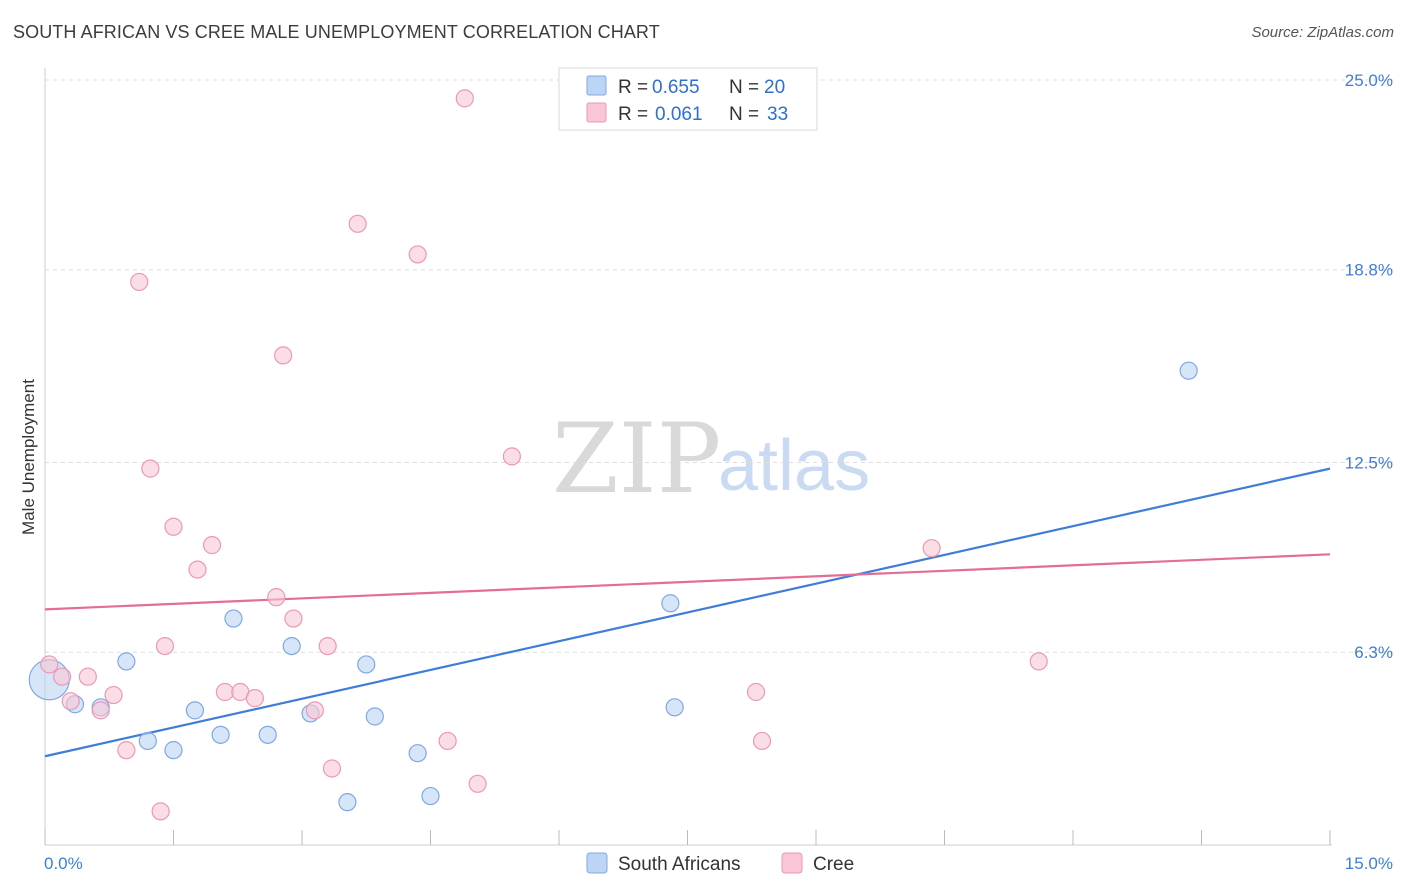 Image resolution: width=1406 pixels, height=892 pixels. I want to click on y-tick-label: 6.3%, so click(1373, 652).